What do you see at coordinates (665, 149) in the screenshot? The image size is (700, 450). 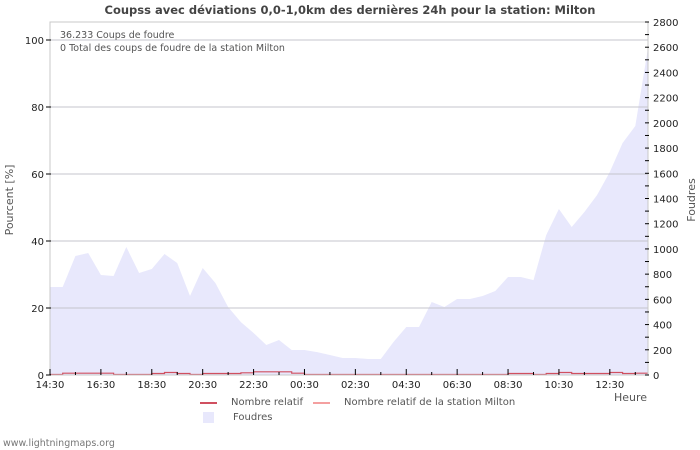 I see `svg-text: 1800` at bounding box center [665, 149].